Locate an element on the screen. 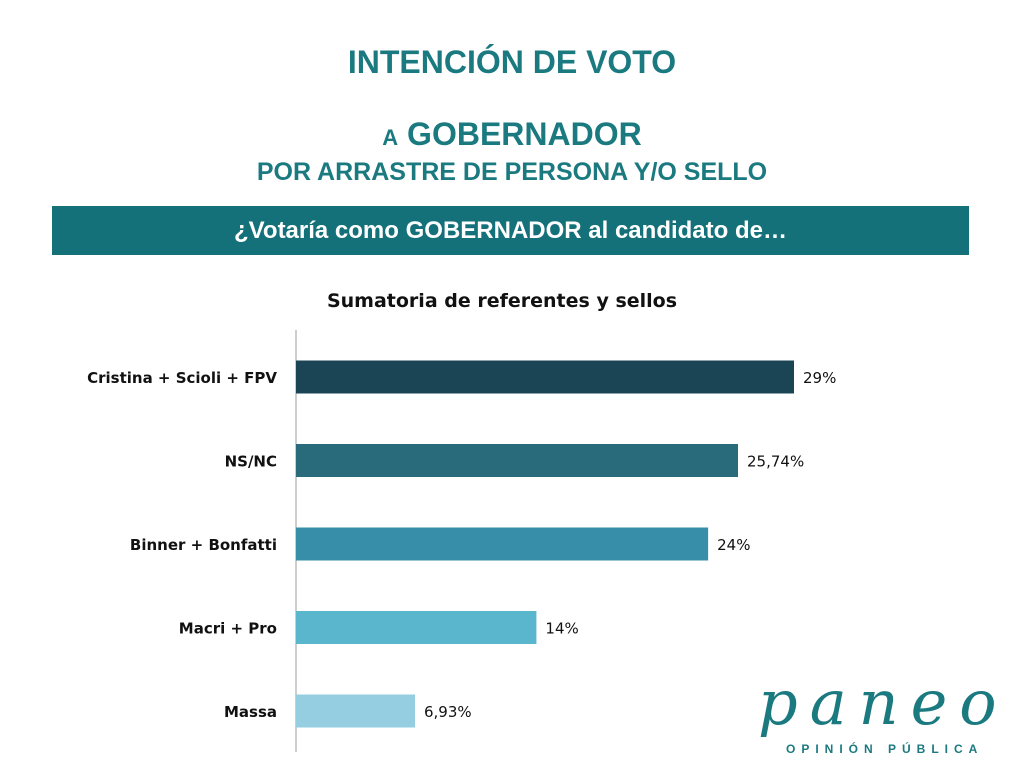 This screenshot has height=768, width=1024. data-label: 25,74% is located at coordinates (775, 462).